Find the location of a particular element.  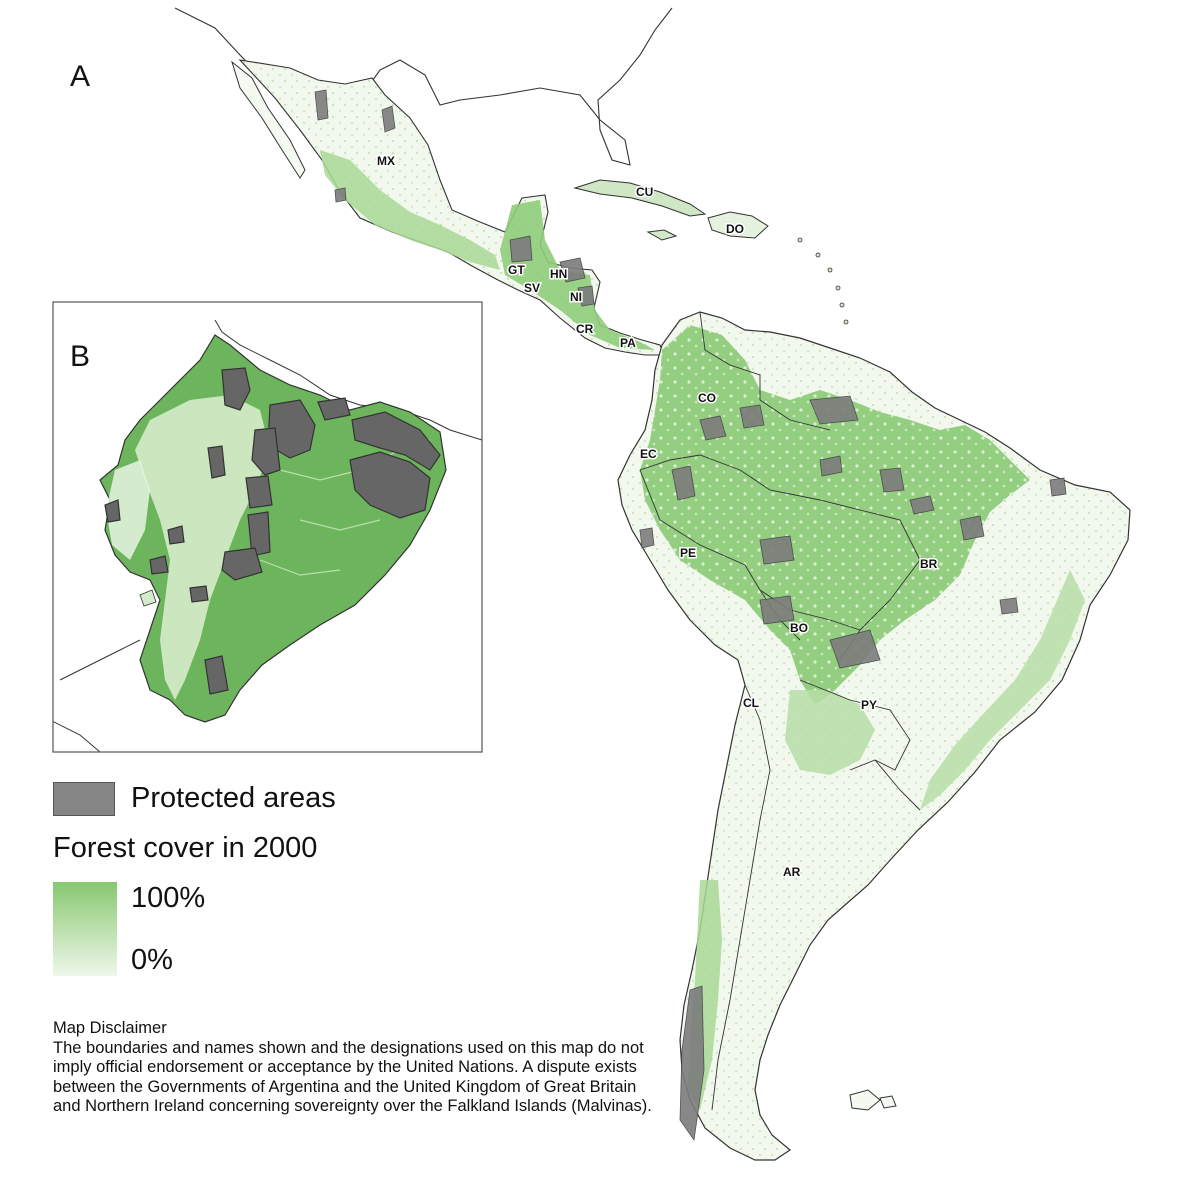

legend-swatch-protected is located at coordinates (84, 799).